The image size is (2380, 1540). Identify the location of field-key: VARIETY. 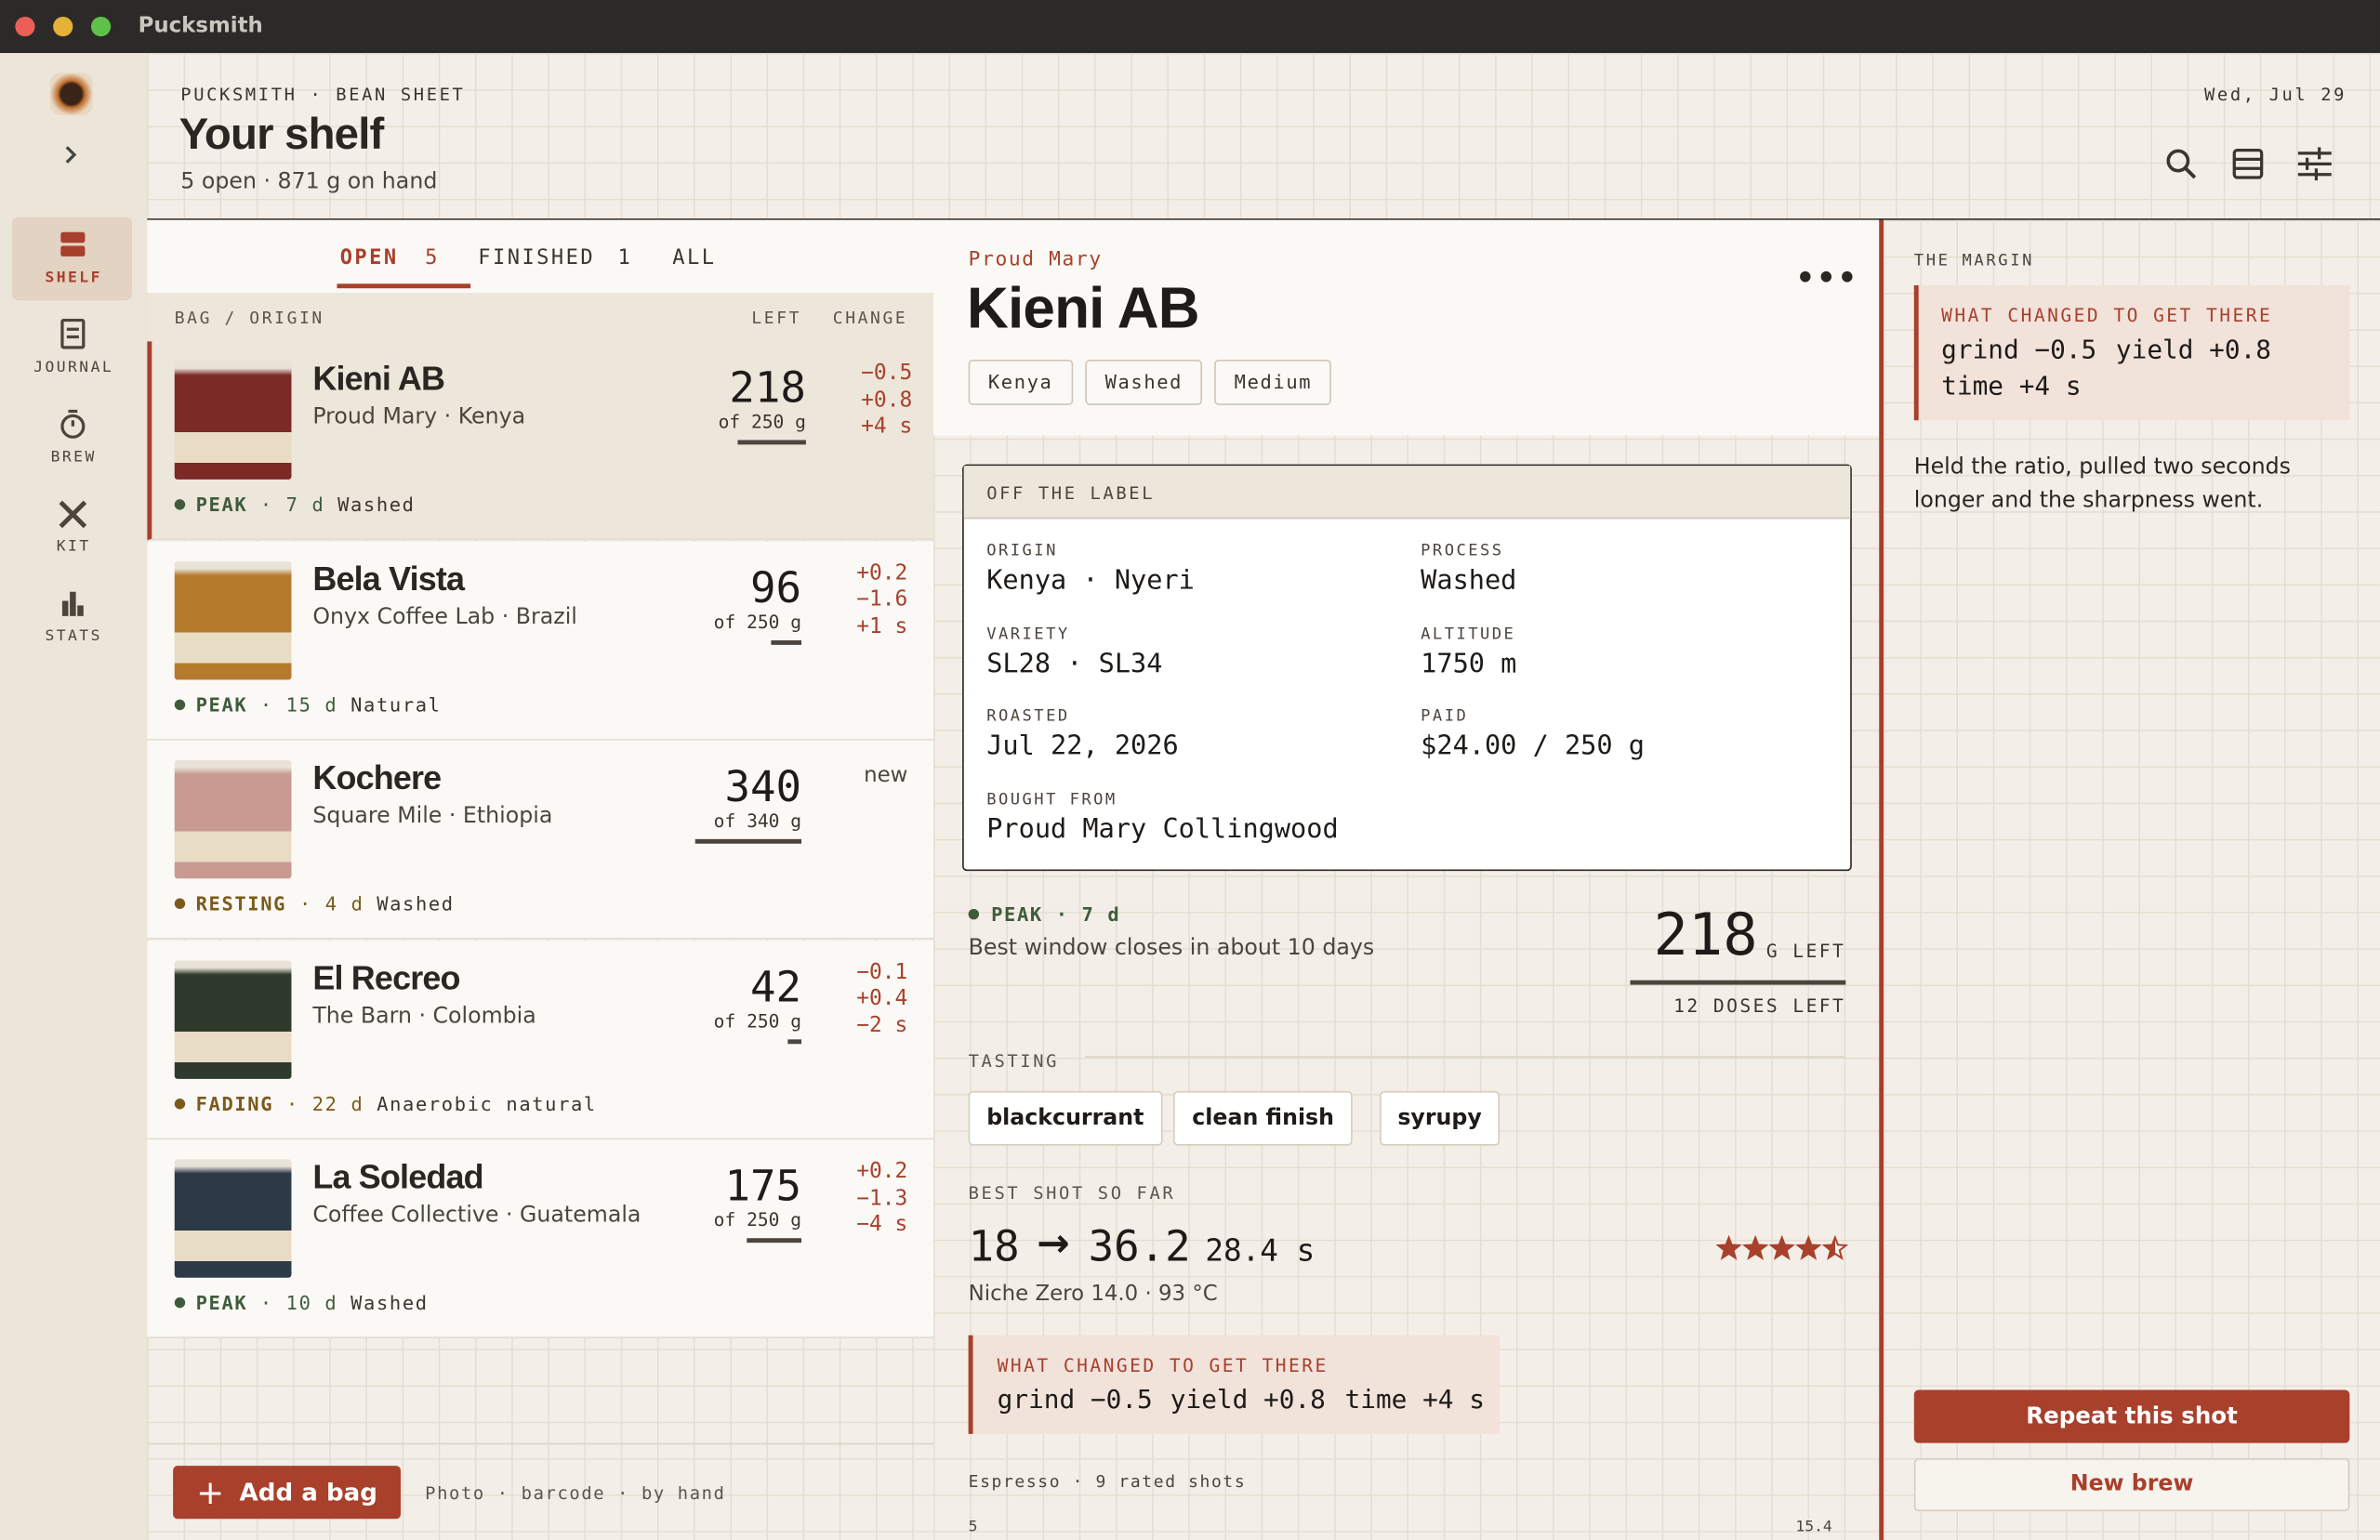
(1028, 633).